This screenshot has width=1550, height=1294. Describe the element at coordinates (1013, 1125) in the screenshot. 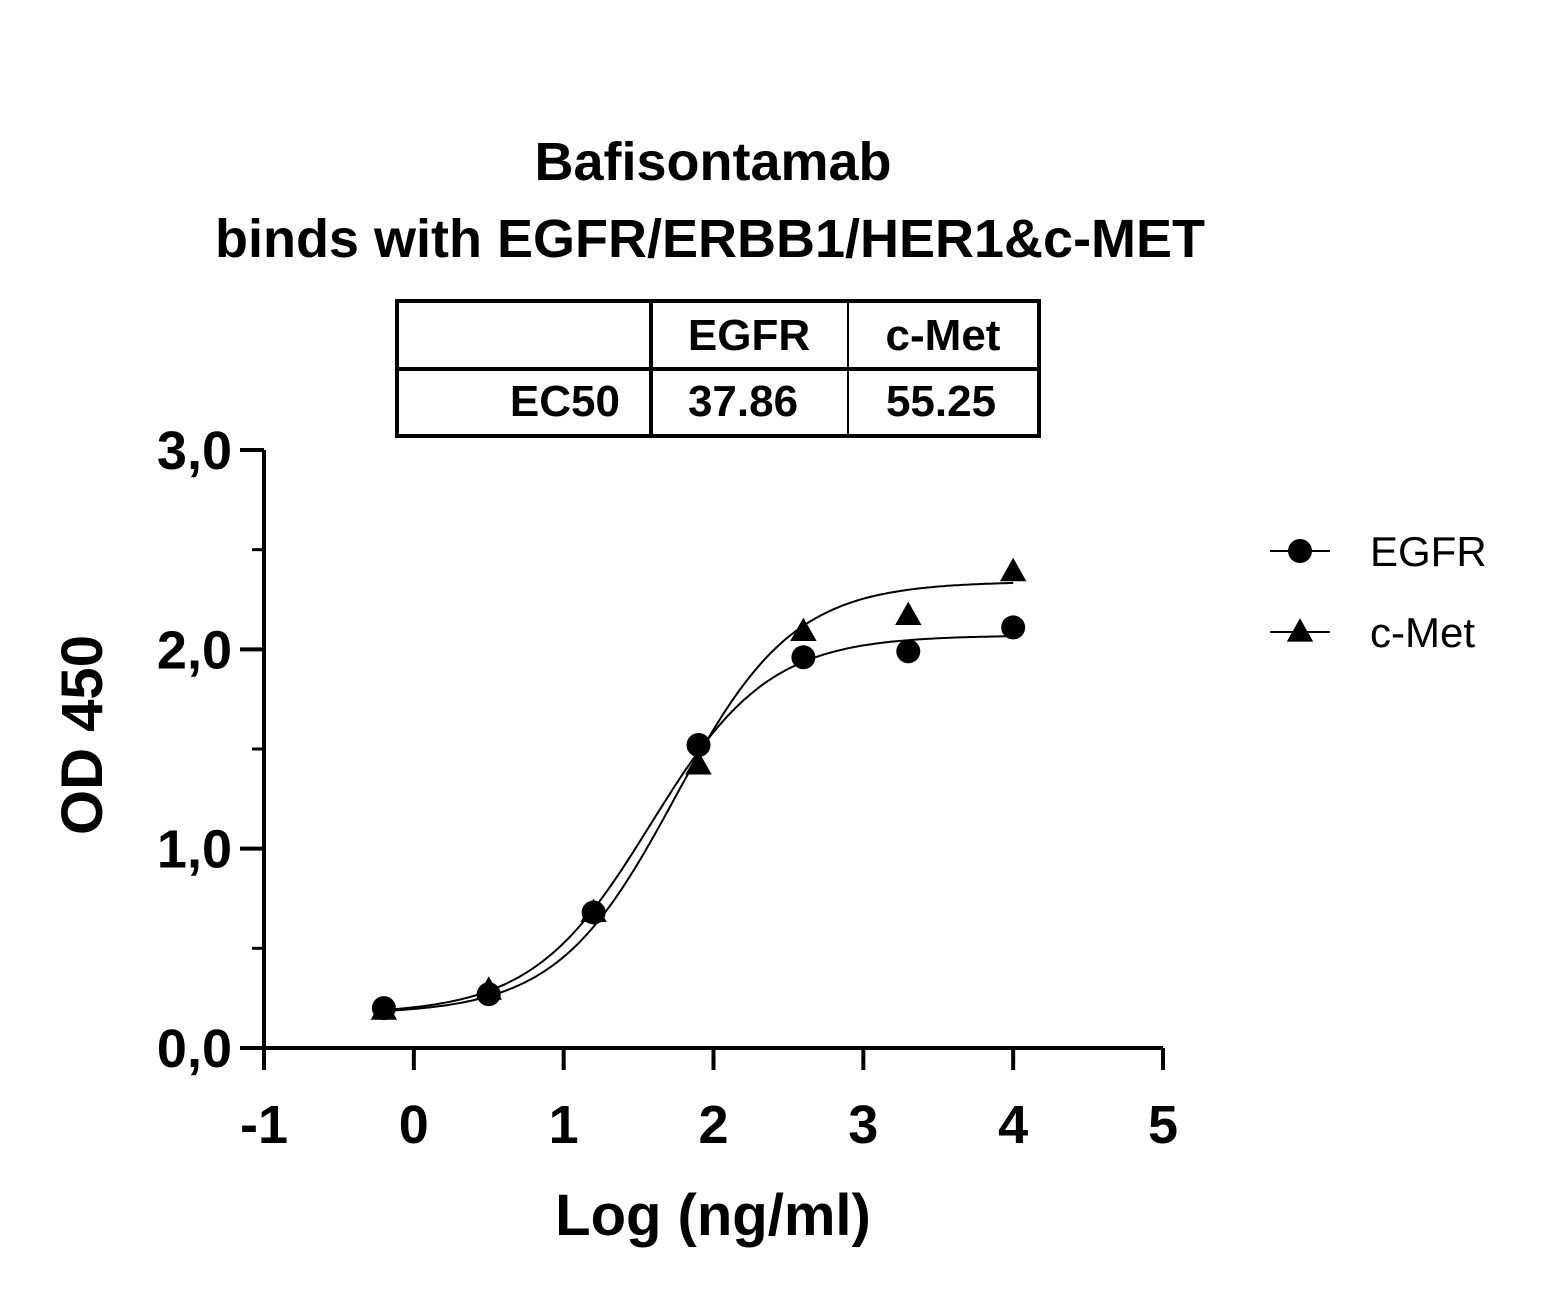

I see `x-tick-label: 4` at that location.